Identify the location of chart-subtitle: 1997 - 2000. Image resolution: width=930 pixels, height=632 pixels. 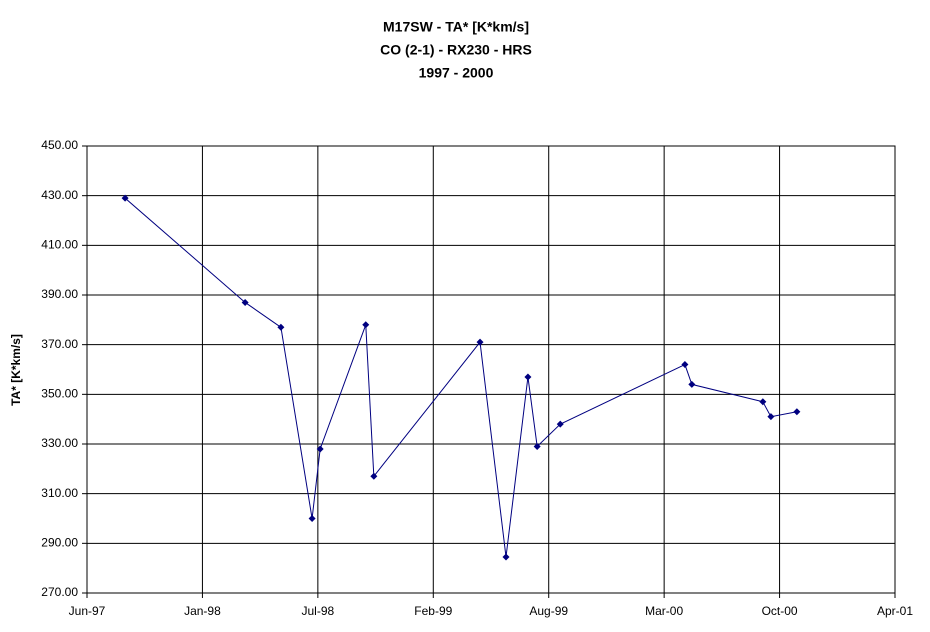
(456, 73).